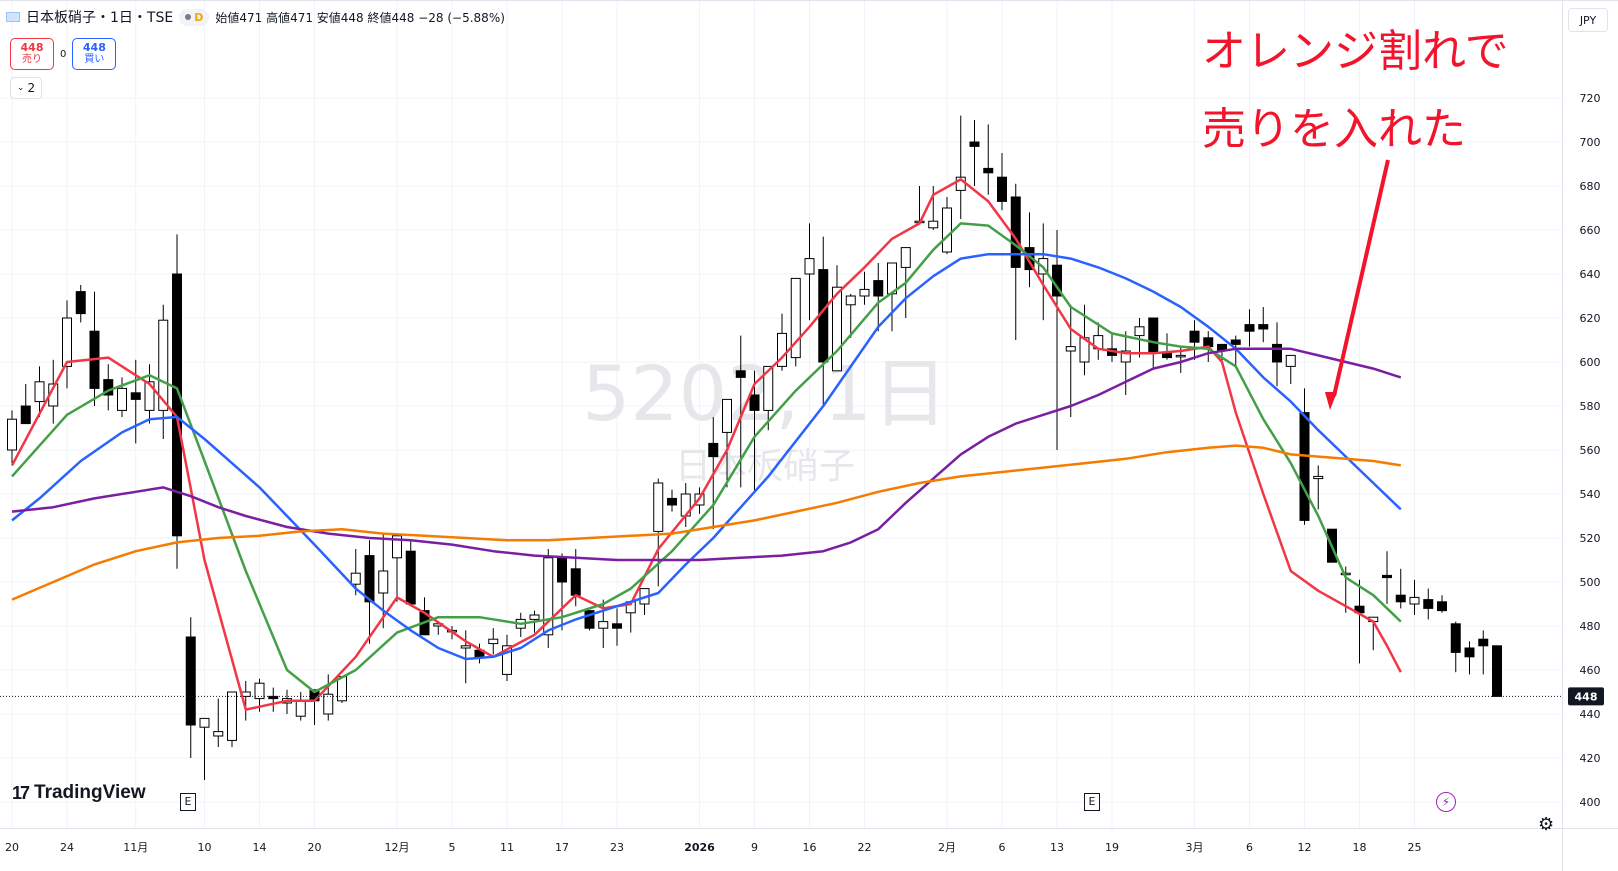  What do you see at coordinates (1112, 847) in the screenshot?
I see `time-tick-label: 19` at bounding box center [1112, 847].